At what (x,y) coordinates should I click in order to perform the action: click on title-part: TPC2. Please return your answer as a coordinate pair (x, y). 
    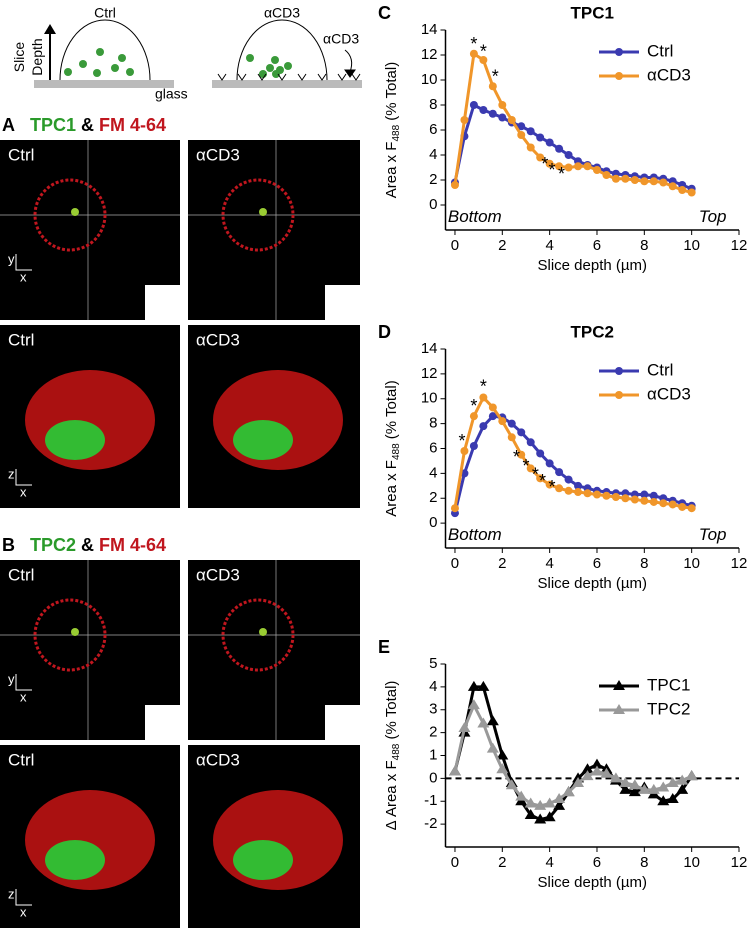
    Looking at the image, I should click on (55, 545).